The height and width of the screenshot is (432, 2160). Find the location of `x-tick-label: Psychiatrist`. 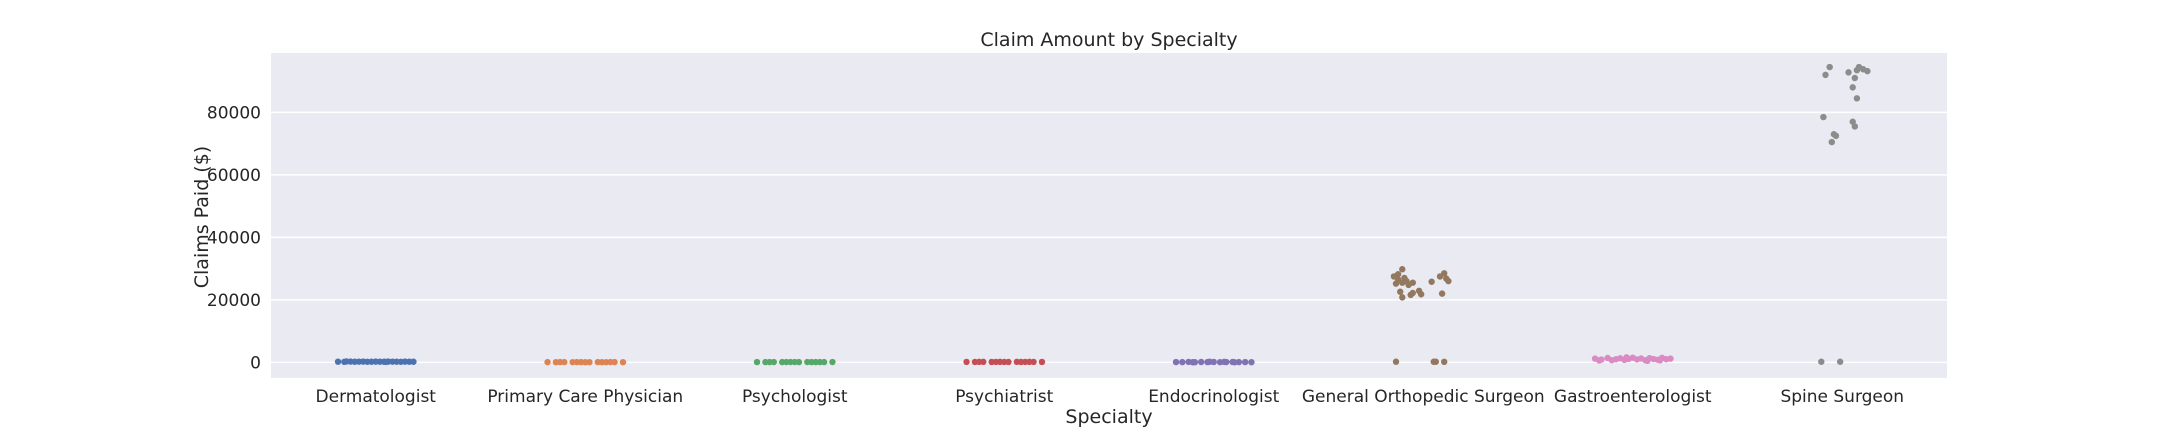

x-tick-label: Psychiatrist is located at coordinates (1004, 397).